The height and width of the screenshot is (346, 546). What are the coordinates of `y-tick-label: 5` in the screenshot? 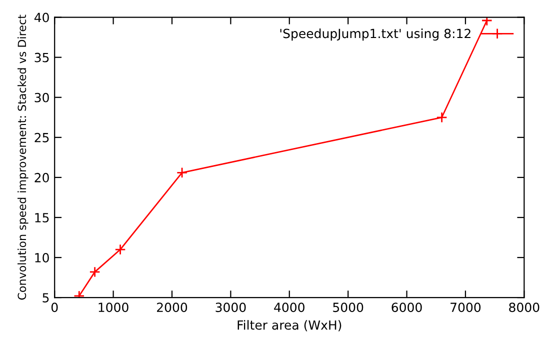 It's located at (45, 297).